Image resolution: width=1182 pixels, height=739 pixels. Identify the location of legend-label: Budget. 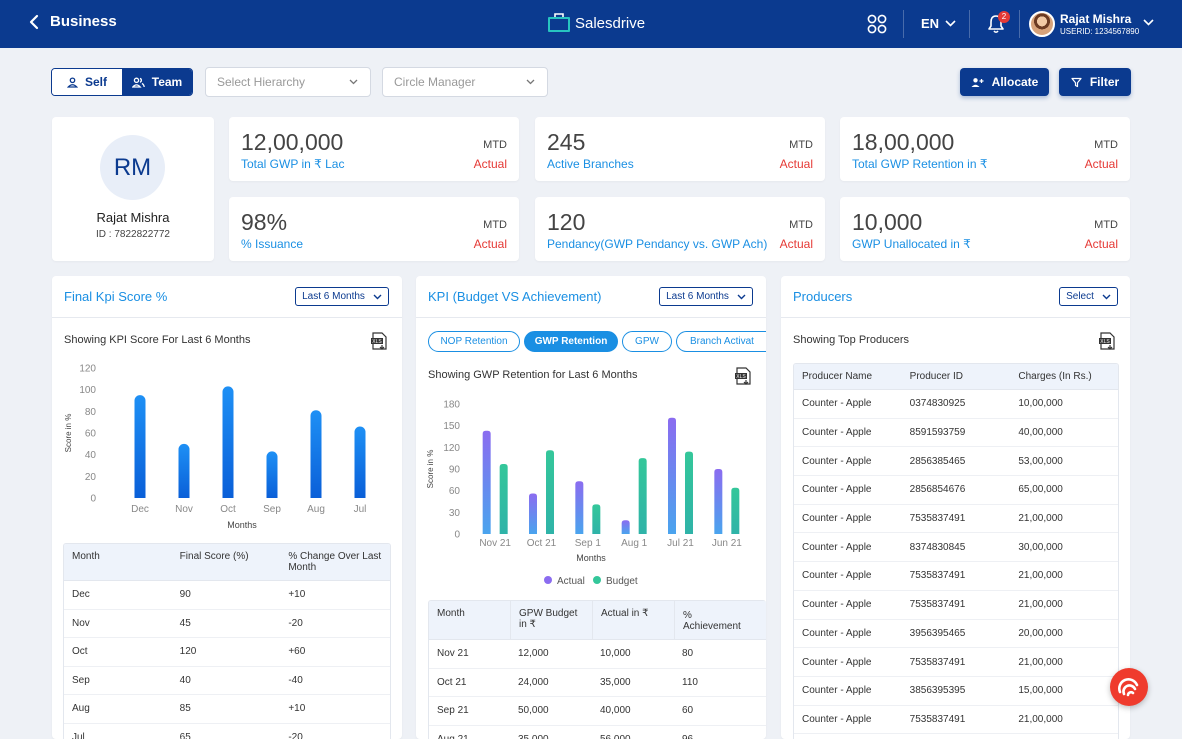
(622, 581).